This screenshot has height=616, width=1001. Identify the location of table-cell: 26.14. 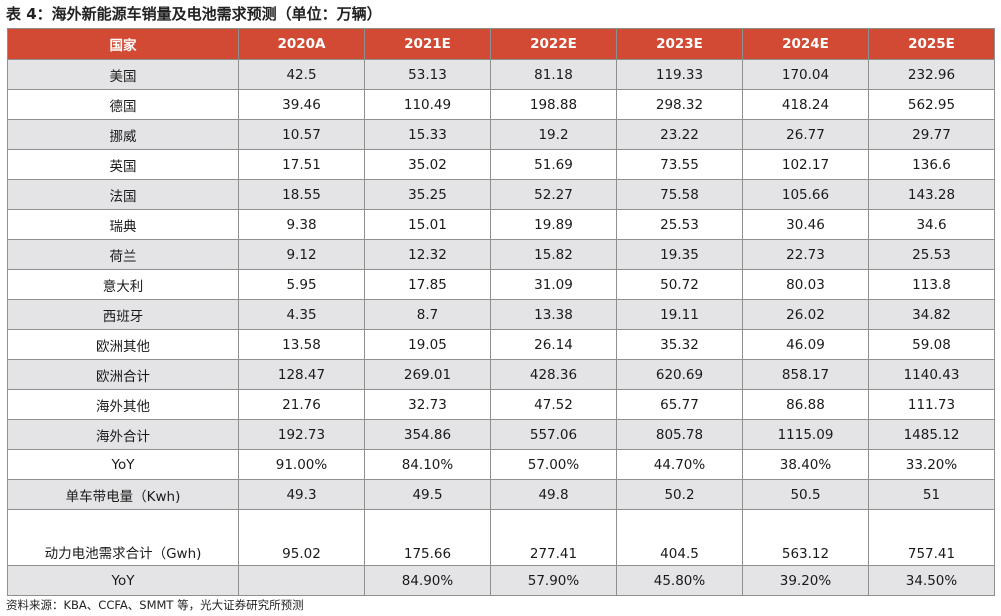
(553, 344).